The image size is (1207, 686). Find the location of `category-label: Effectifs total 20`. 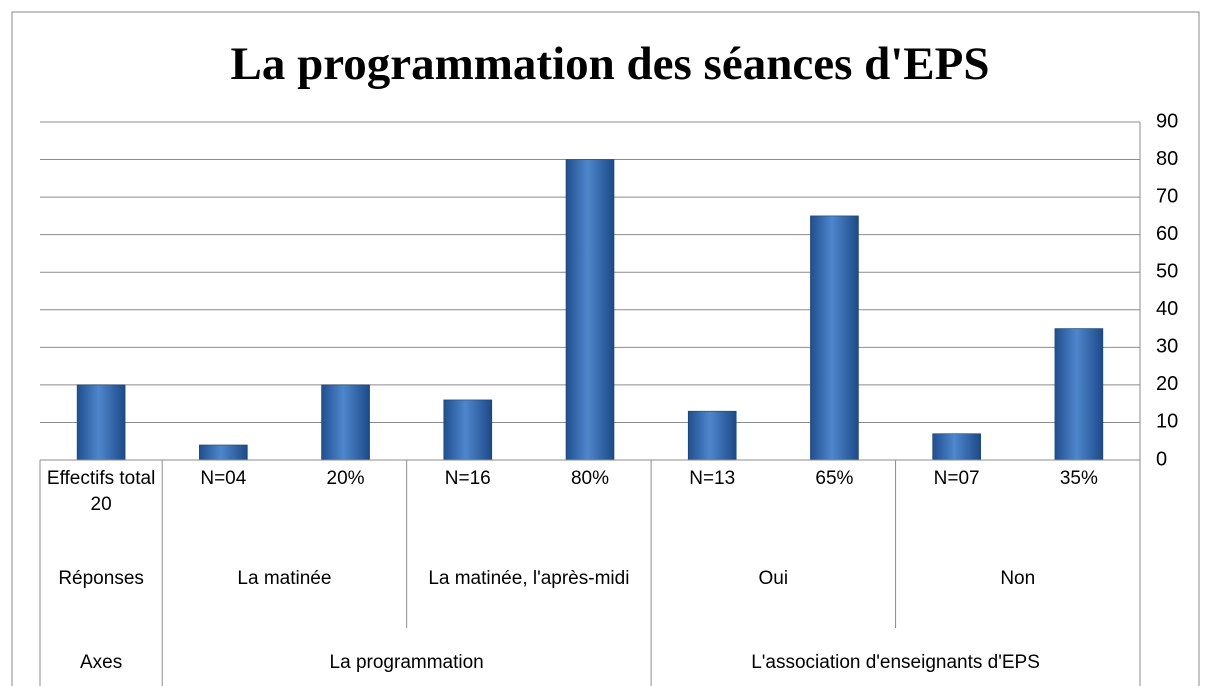

category-label: Effectifs total 20 is located at coordinates (101, 491).